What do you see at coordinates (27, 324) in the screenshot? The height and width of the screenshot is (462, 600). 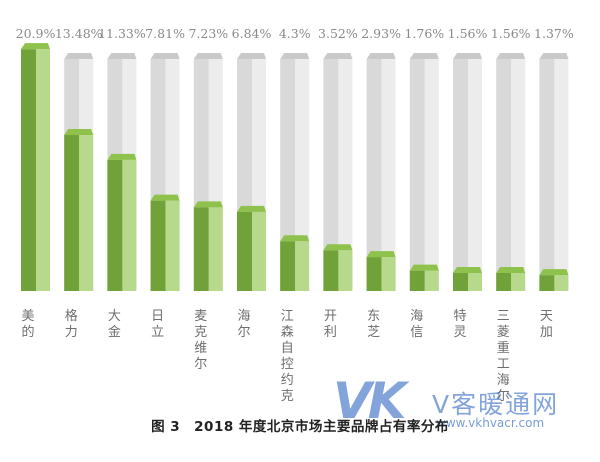 I see `category-label: 美的` at bounding box center [27, 324].